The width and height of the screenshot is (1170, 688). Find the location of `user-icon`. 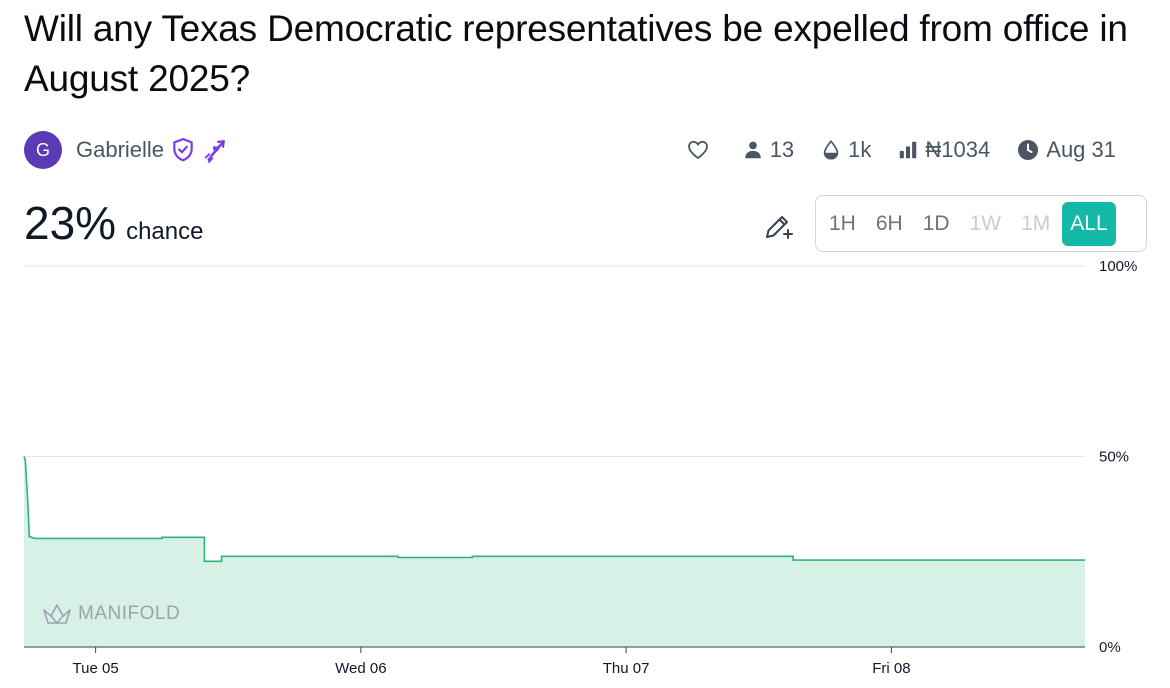

user-icon is located at coordinates (752, 150).